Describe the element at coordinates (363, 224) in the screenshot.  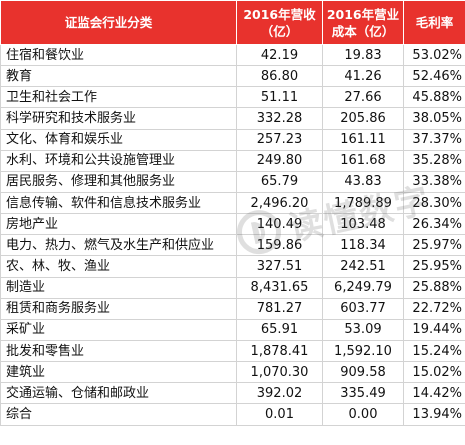
I see `cell-cost: 103.48` at that location.